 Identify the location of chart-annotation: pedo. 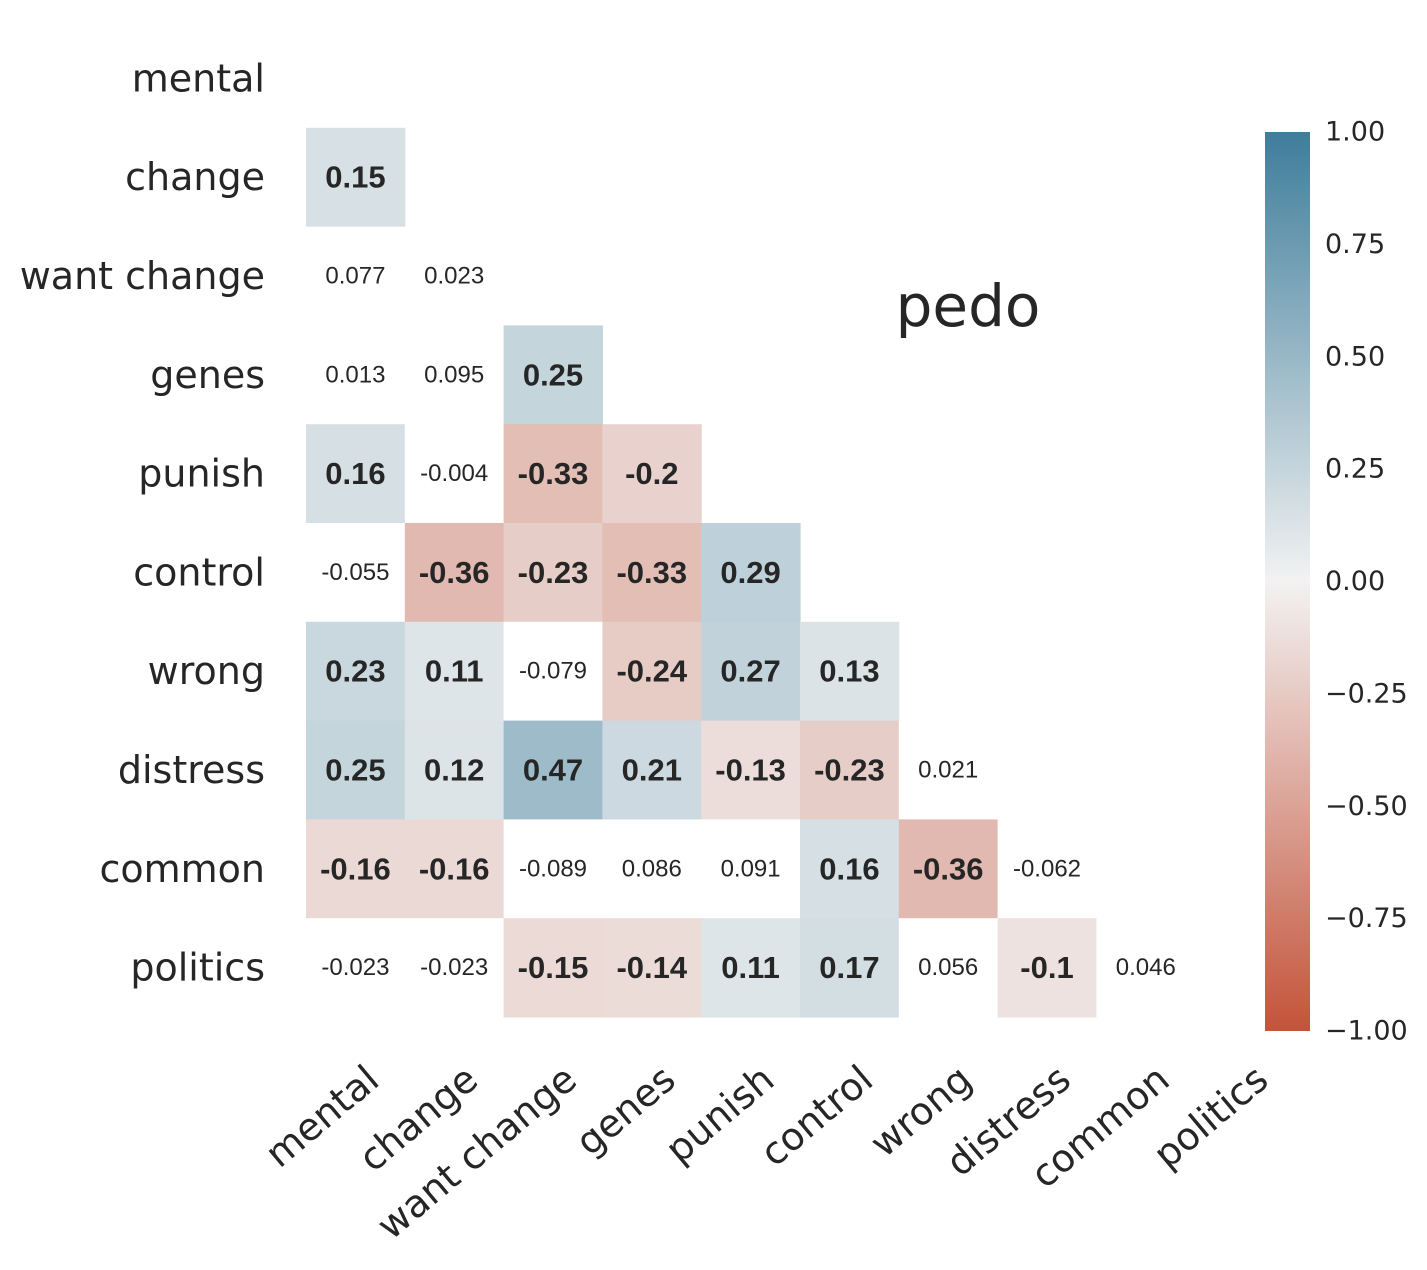
(968, 306).